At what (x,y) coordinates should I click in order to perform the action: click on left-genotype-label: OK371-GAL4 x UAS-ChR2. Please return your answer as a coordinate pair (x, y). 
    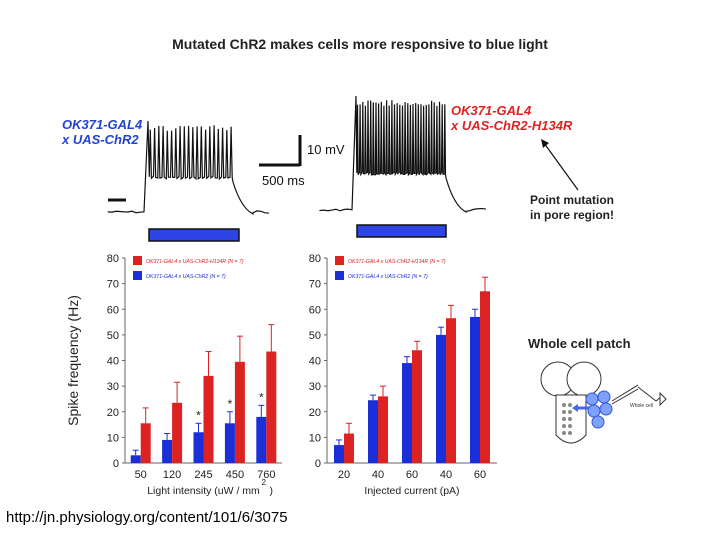
    Looking at the image, I should click on (102, 132).